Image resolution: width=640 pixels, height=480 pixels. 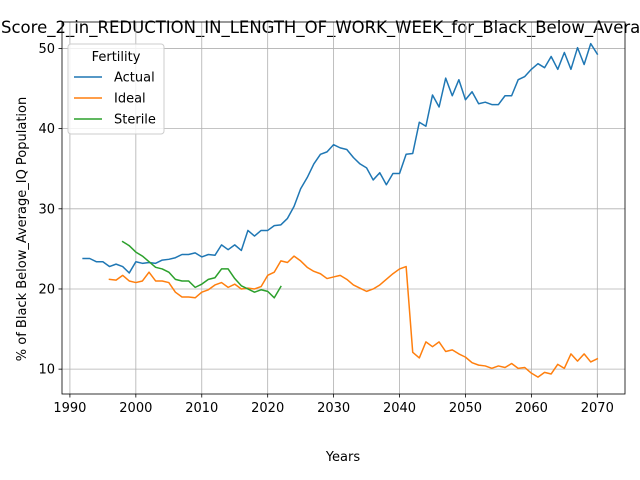 What do you see at coordinates (22, 229) in the screenshot?
I see `y-axis-label: % of Black Below_Average_IQ Population` at bounding box center [22, 229].